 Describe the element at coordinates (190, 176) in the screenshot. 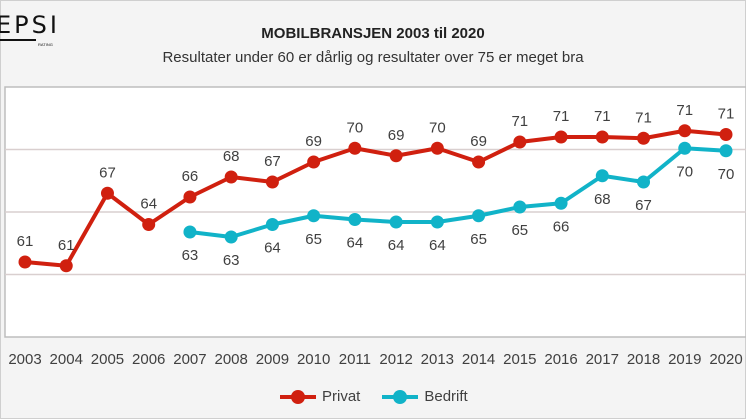

I see `data-label-privat: 66` at that location.